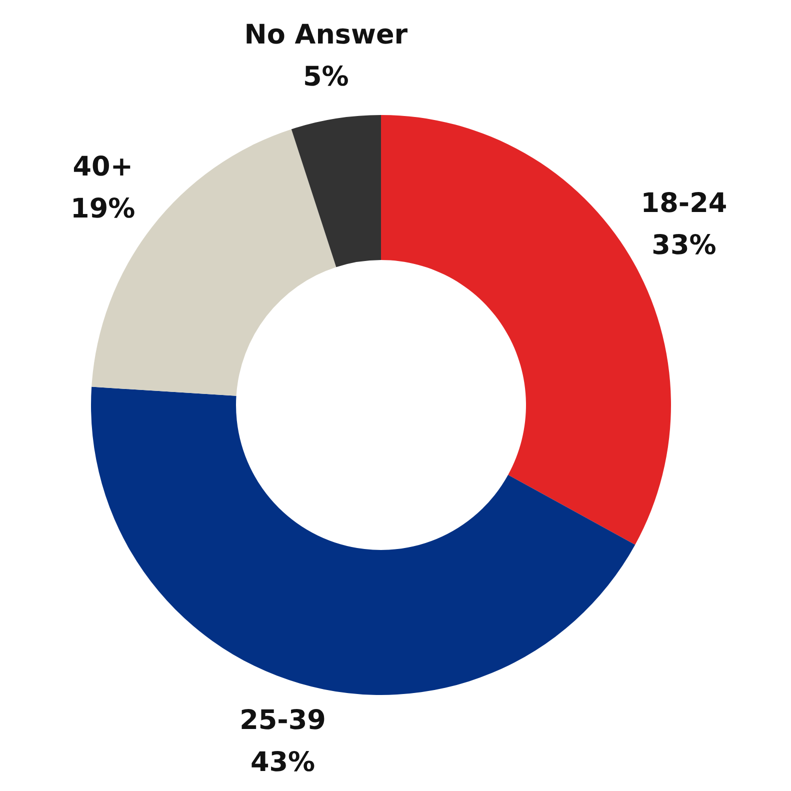 Image resolution: width=791 pixels, height=791 pixels. Describe the element at coordinates (102, 166) in the screenshot. I see `slice-label: 40+` at that location.